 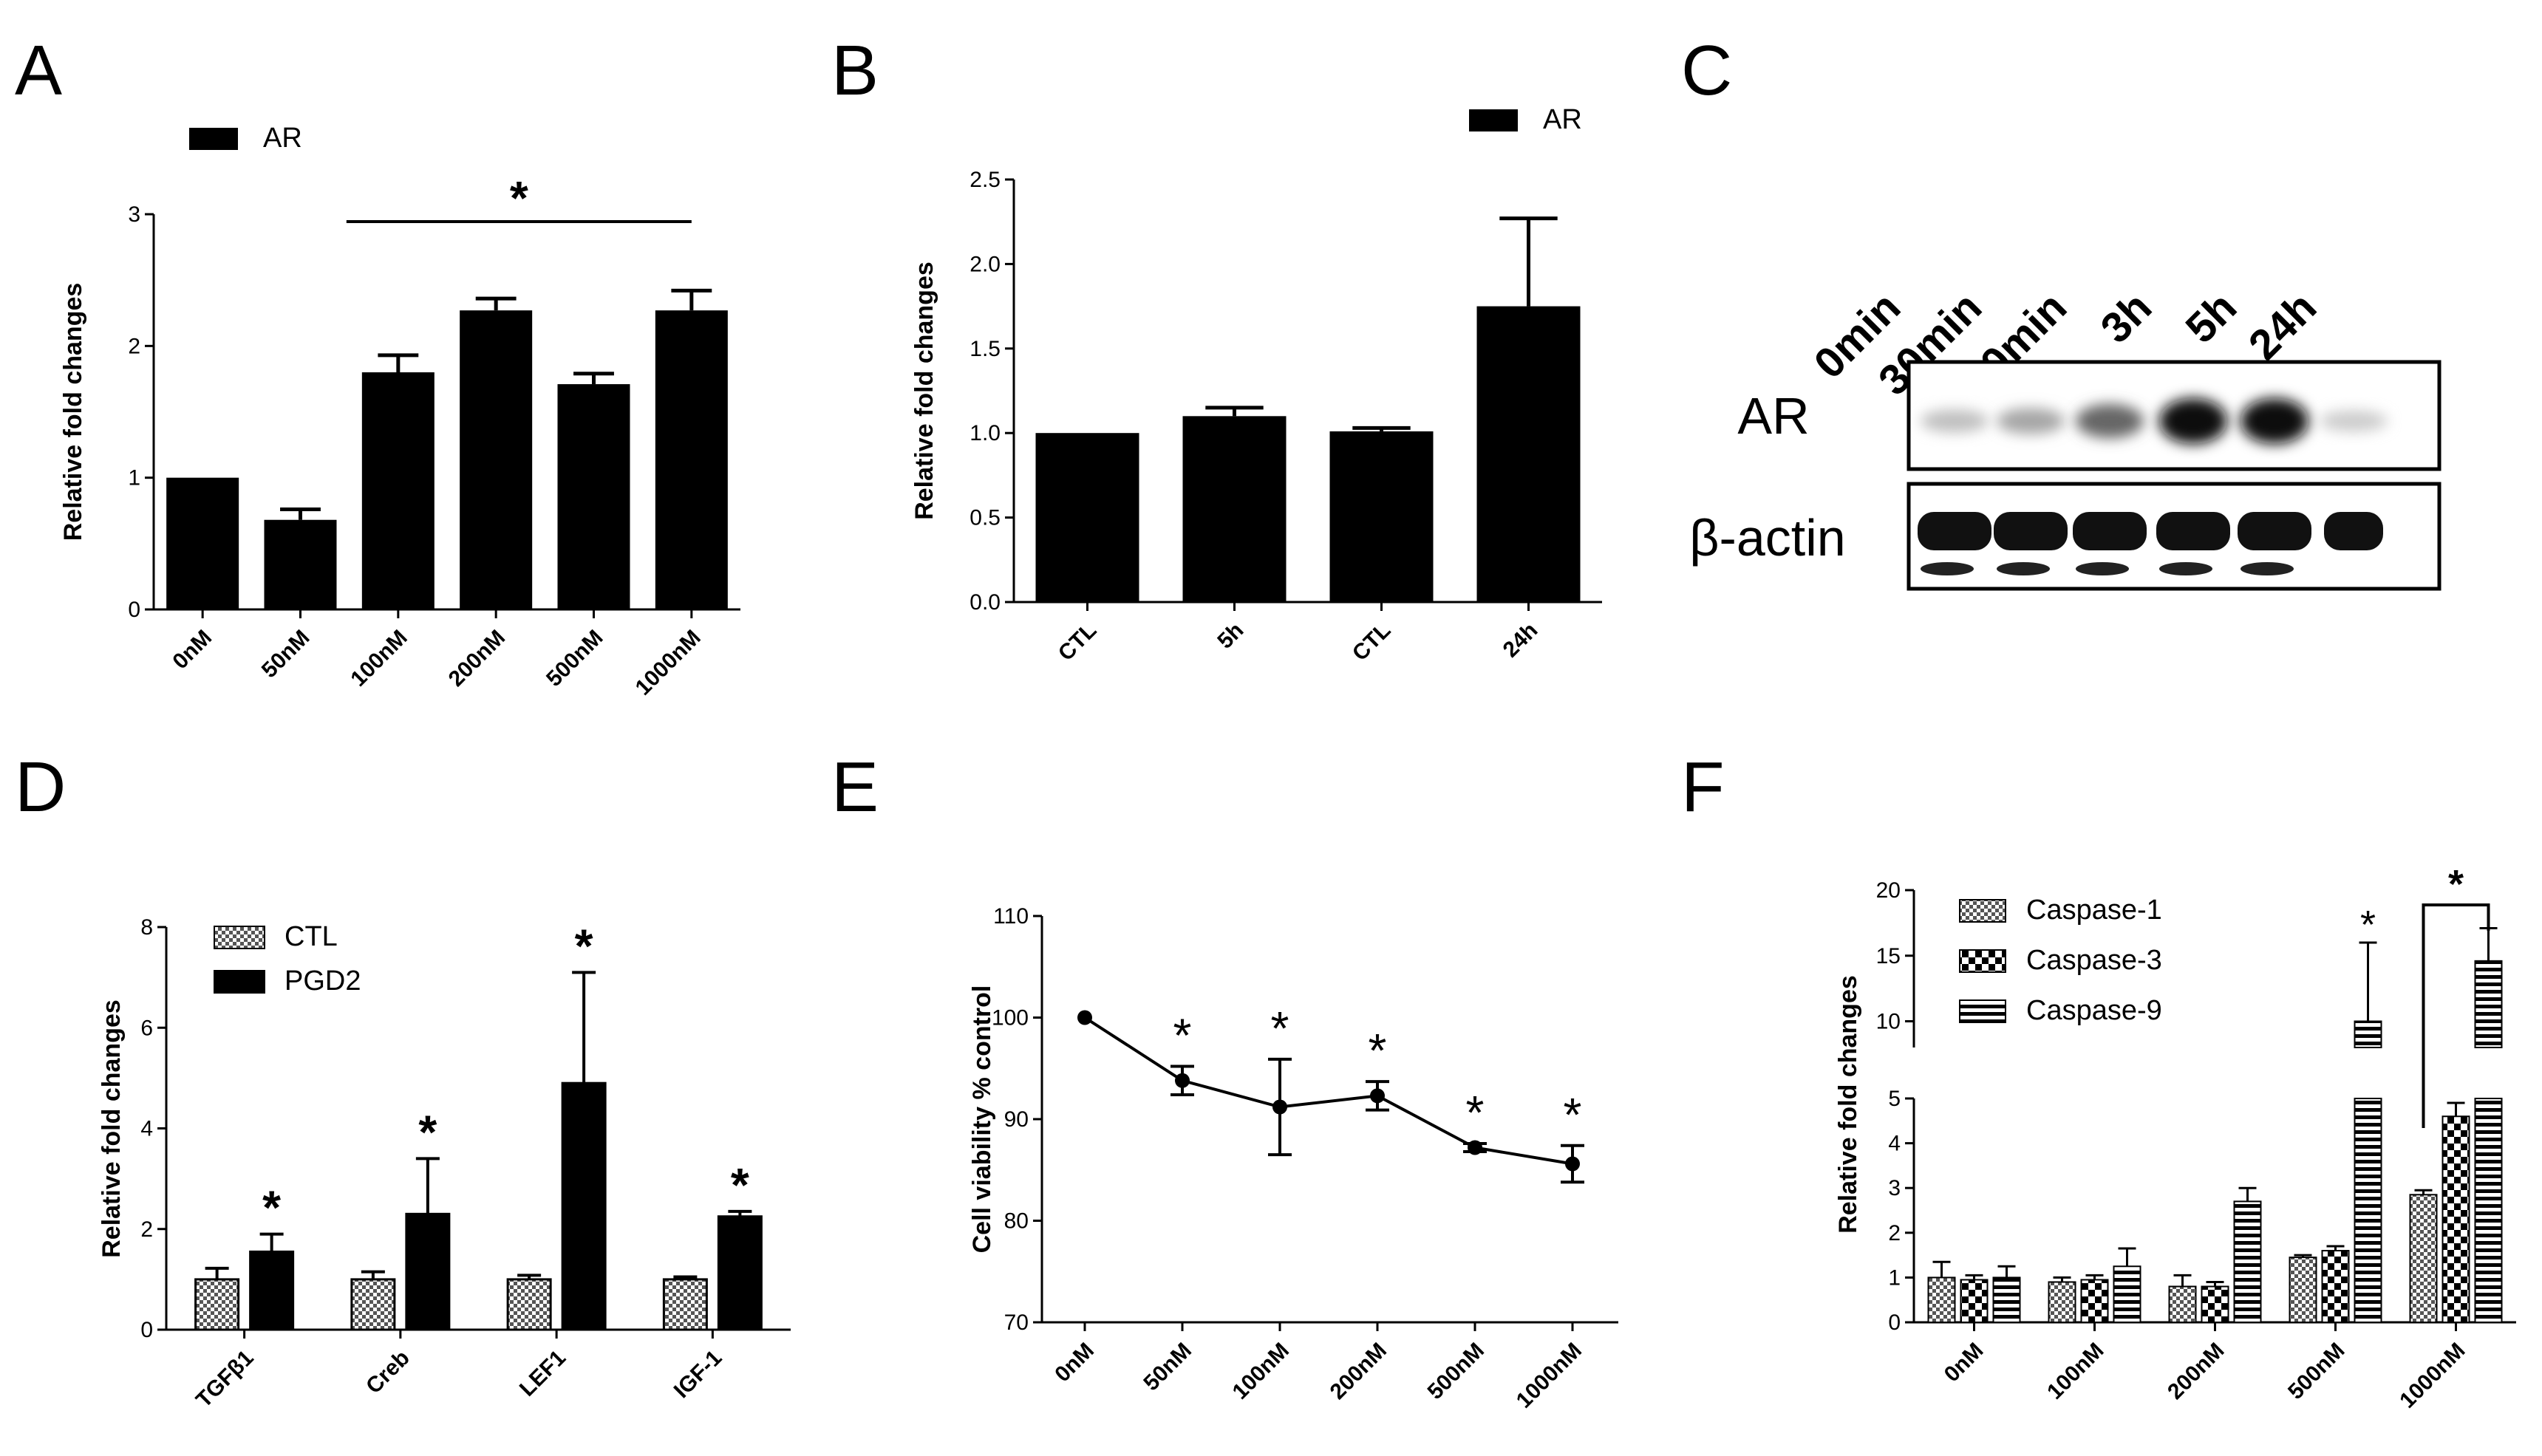 What do you see at coordinates (1895, 1099) in the screenshot?
I see `y-tick-label: 5` at bounding box center [1895, 1099].